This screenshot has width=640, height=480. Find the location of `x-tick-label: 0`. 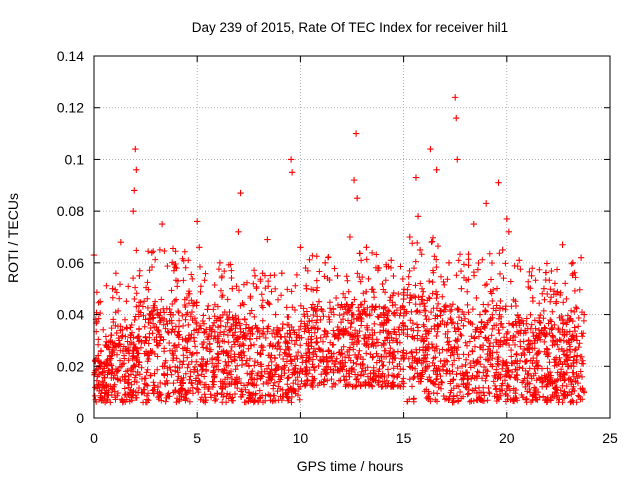

x-tick-label: 0 is located at coordinates (94, 438).